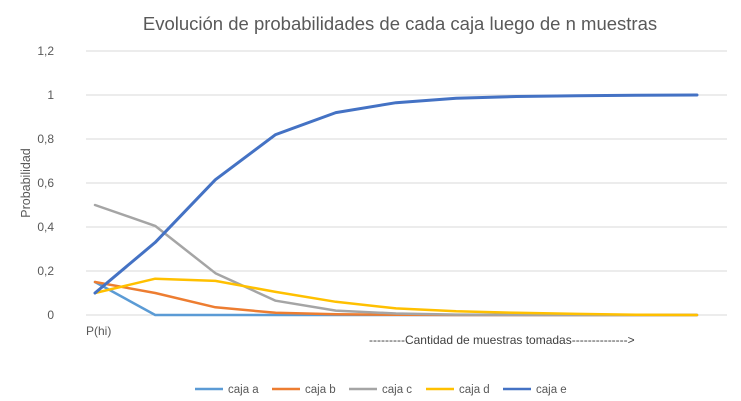  I want to click on legend-item-caja-c: caja c, so click(380, 390).